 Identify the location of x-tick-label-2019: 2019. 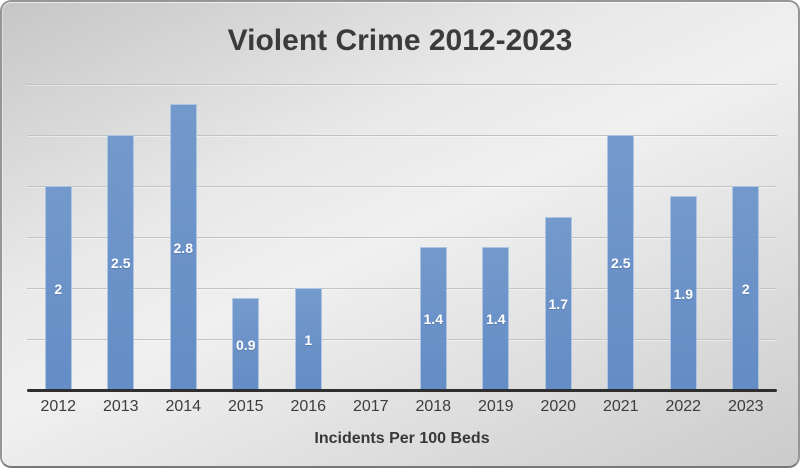
(495, 406).